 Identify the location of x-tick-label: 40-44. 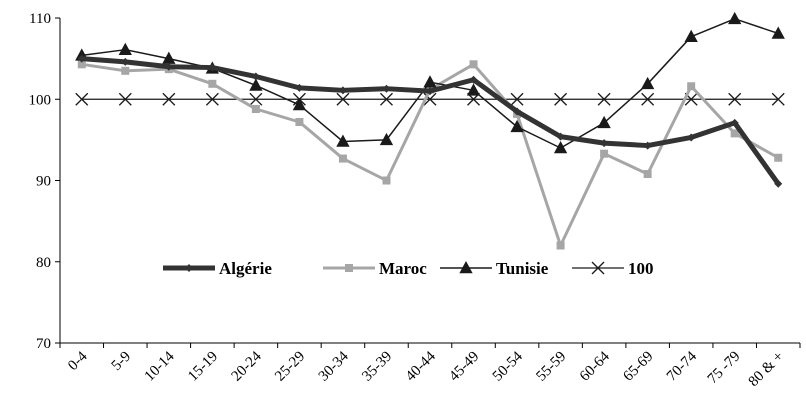
(421, 366).